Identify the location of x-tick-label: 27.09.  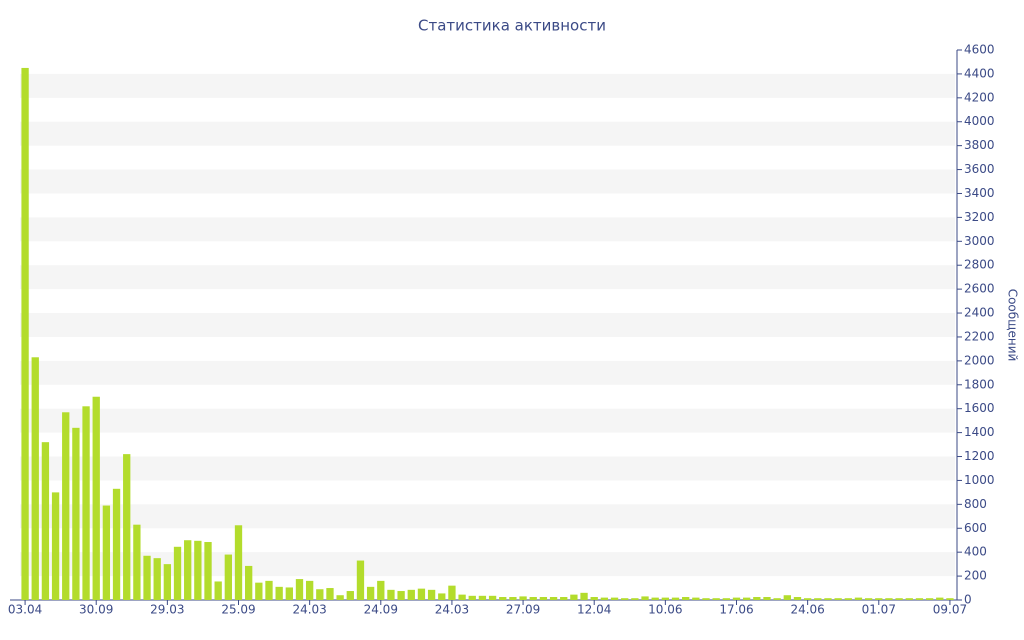
(523, 610).